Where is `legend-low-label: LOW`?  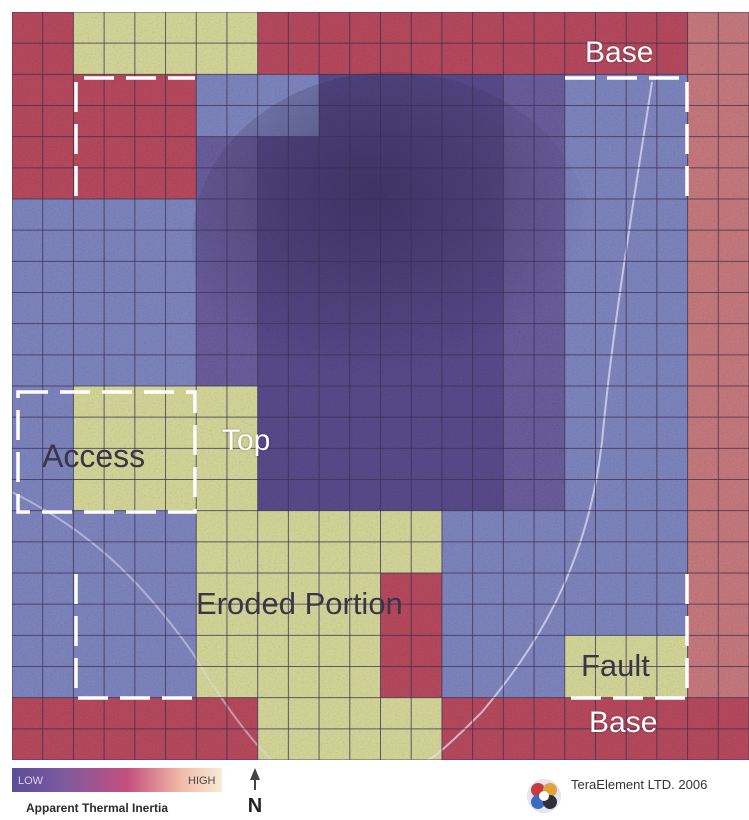 legend-low-label: LOW is located at coordinates (31, 781).